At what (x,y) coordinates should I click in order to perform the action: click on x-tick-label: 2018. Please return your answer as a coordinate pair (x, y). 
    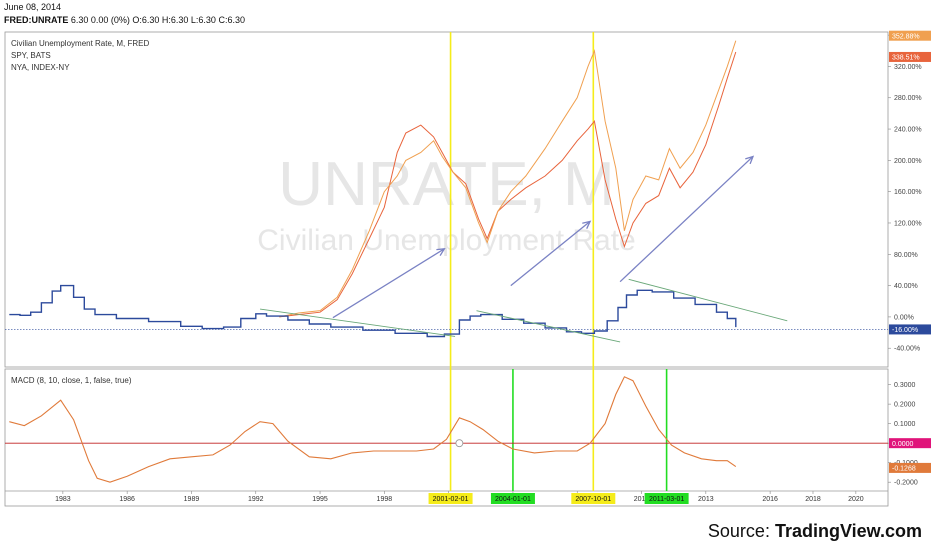
    Looking at the image, I should click on (813, 499).